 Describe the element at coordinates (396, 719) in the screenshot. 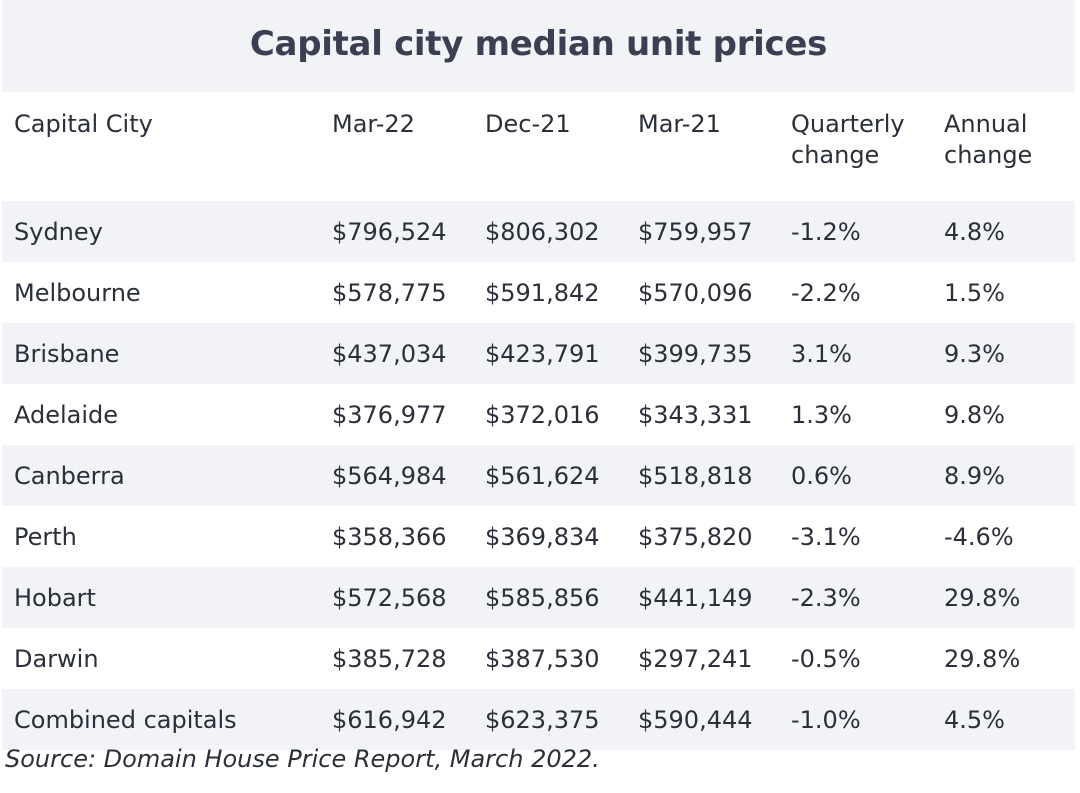

I see `cell-mar-22: $616,942` at that location.